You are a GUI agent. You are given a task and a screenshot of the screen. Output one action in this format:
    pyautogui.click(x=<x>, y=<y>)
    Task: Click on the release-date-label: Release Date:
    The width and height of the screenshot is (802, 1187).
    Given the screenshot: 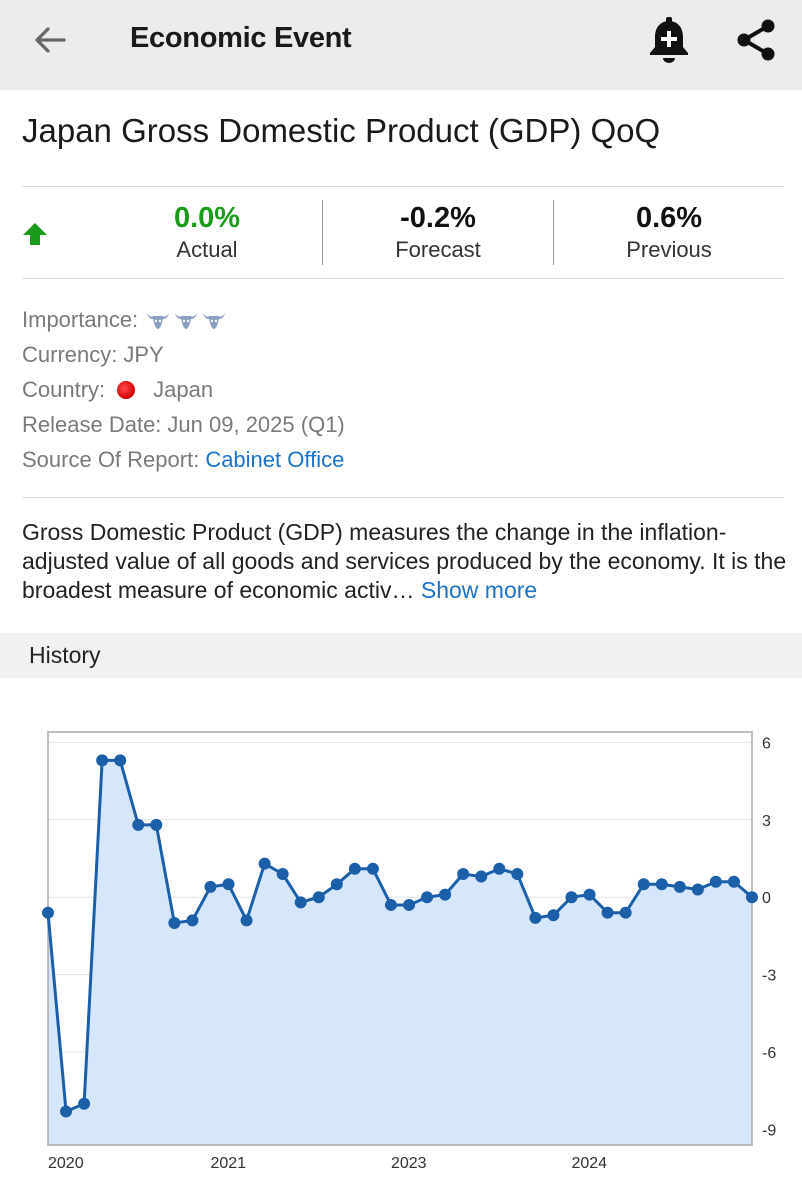 What is the action you would take?
    pyautogui.click(x=92, y=424)
    